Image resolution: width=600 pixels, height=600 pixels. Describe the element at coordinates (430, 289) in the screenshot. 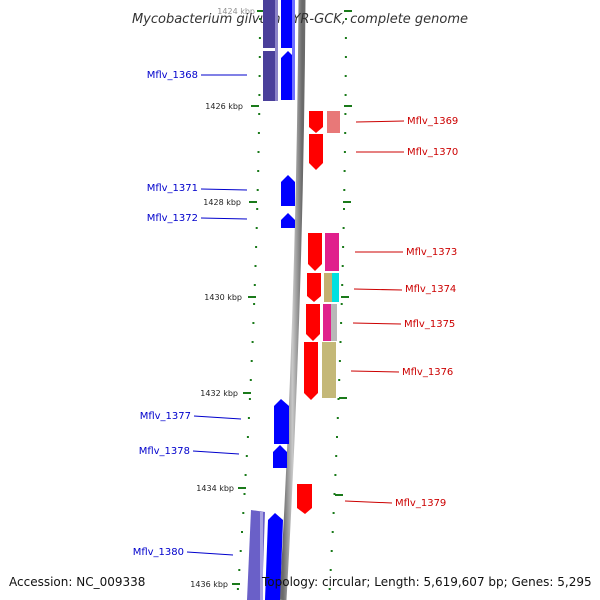

I see `gene-label-mflv-1374: Mflv_1374` at that location.